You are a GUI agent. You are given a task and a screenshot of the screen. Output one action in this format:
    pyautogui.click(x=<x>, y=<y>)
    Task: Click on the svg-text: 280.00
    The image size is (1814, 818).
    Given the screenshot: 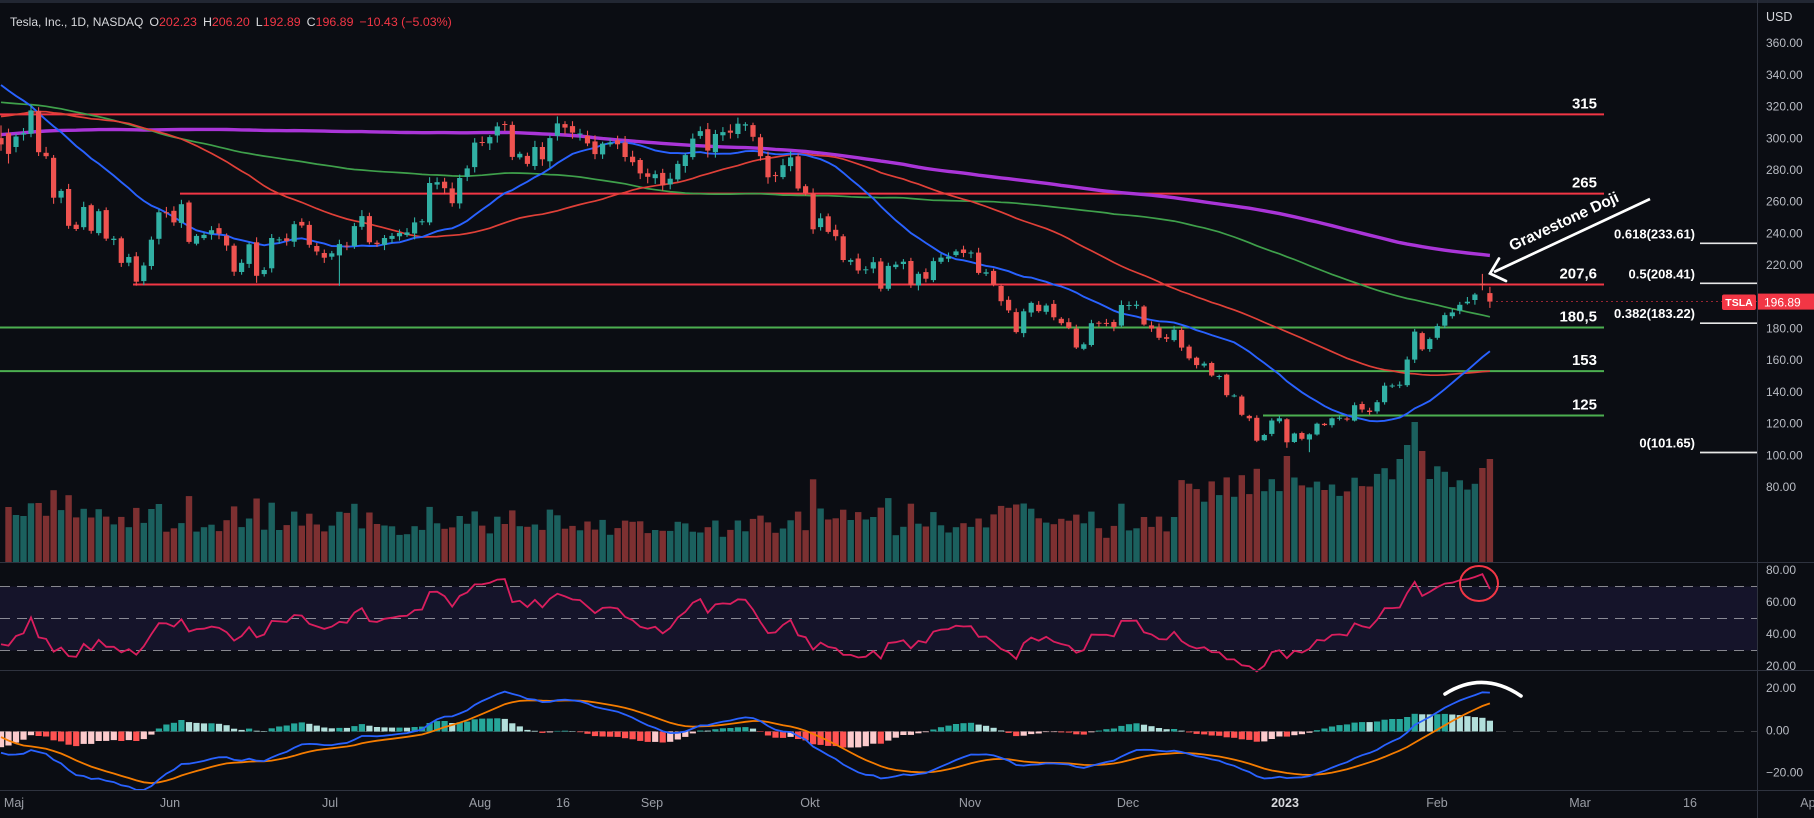 What is the action you would take?
    pyautogui.click(x=1784, y=170)
    